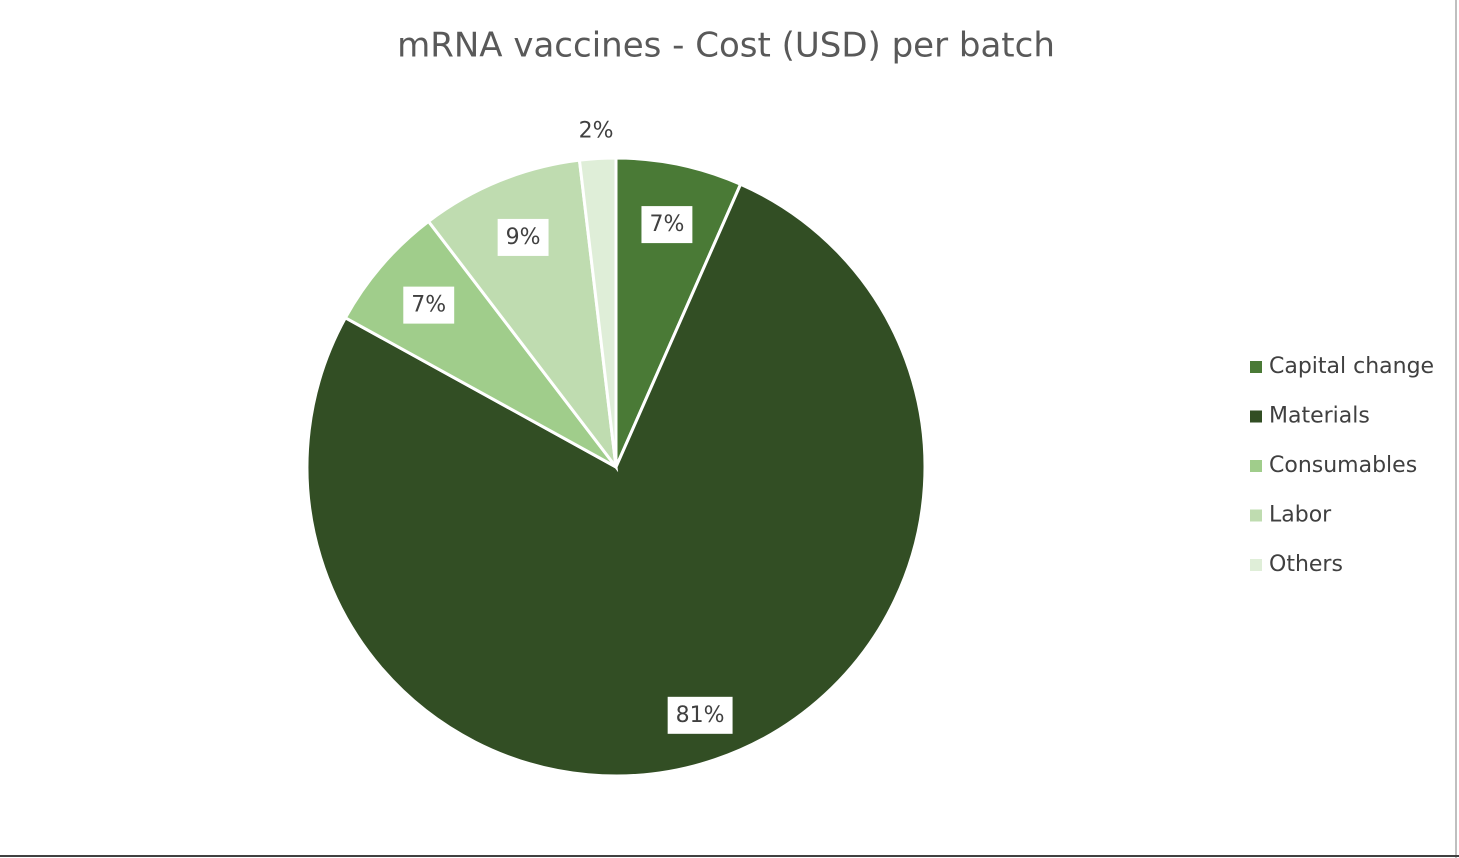  What do you see at coordinates (1351, 366) in the screenshot?
I see `legend-label: Capital change` at bounding box center [1351, 366].